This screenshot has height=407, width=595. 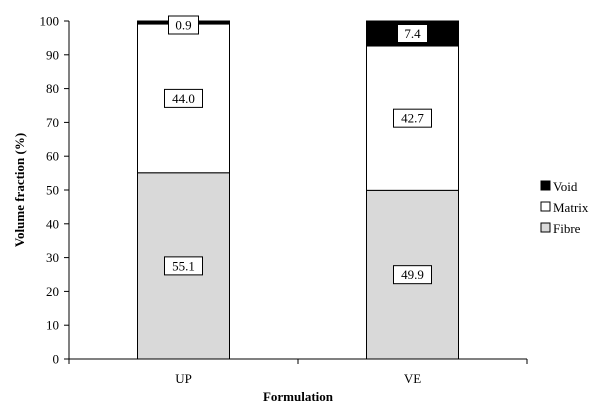 I want to click on legend: Void Matrix Fibre, so click(x=564, y=207).